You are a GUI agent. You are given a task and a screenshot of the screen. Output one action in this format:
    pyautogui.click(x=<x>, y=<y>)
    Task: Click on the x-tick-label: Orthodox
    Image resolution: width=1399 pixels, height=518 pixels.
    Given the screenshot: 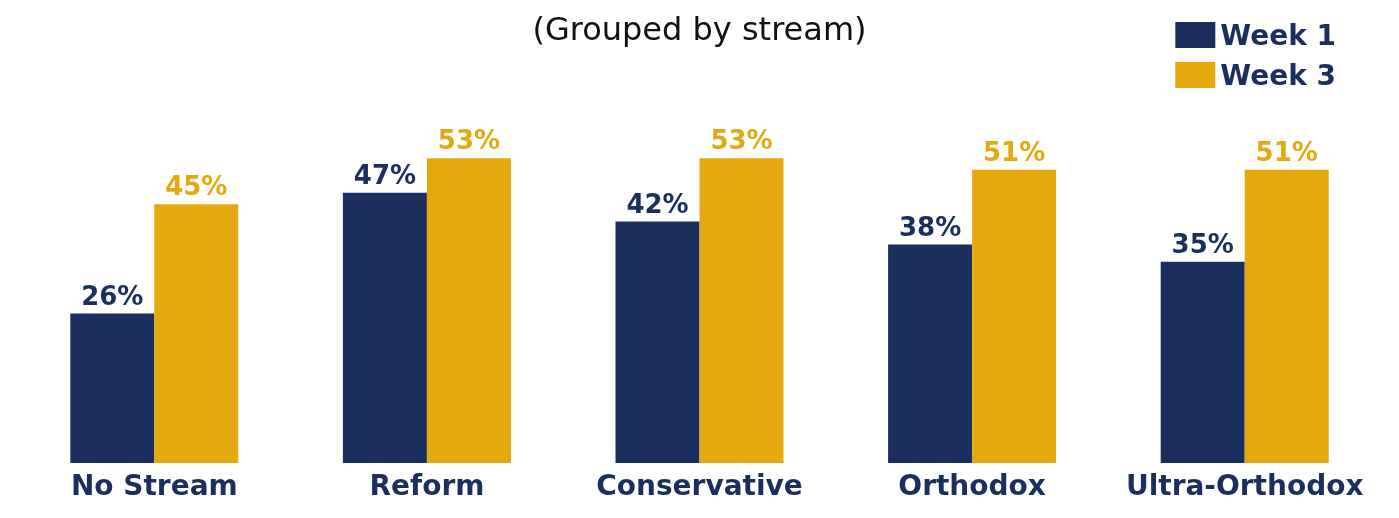 What is the action you would take?
    pyautogui.click(x=972, y=485)
    